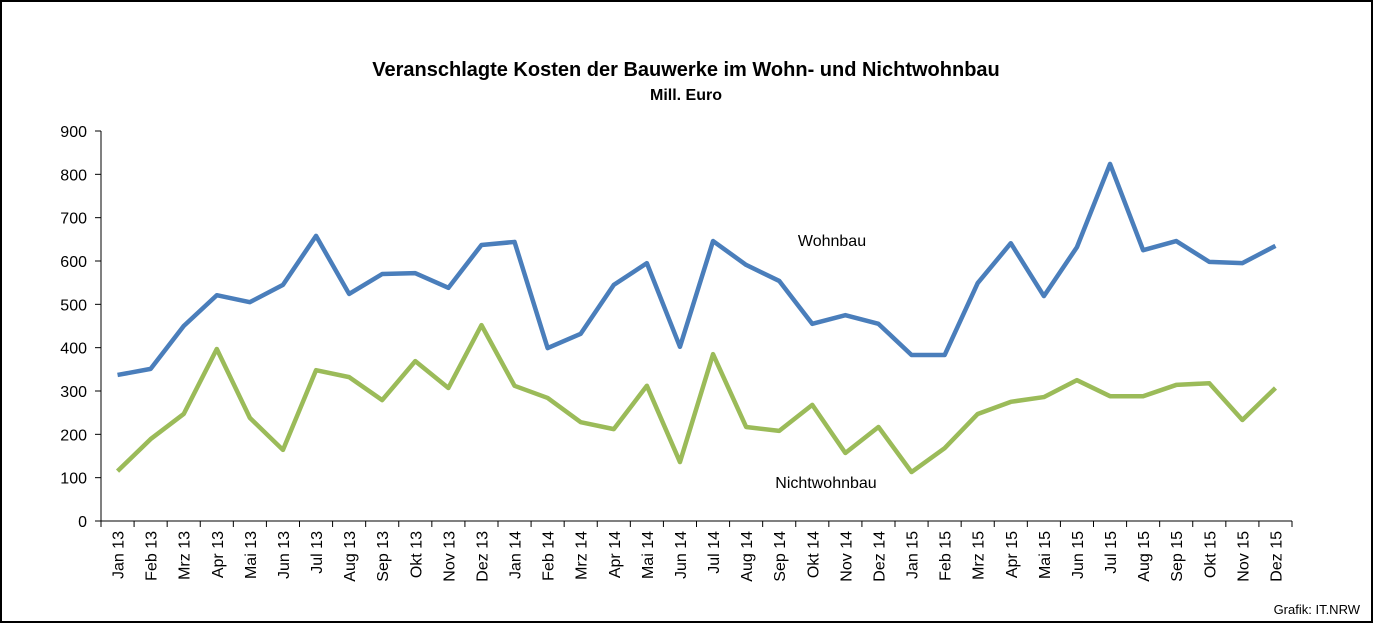  Describe the element at coordinates (879, 556) in the screenshot. I see `x-tick-label: Dez 14` at that location.